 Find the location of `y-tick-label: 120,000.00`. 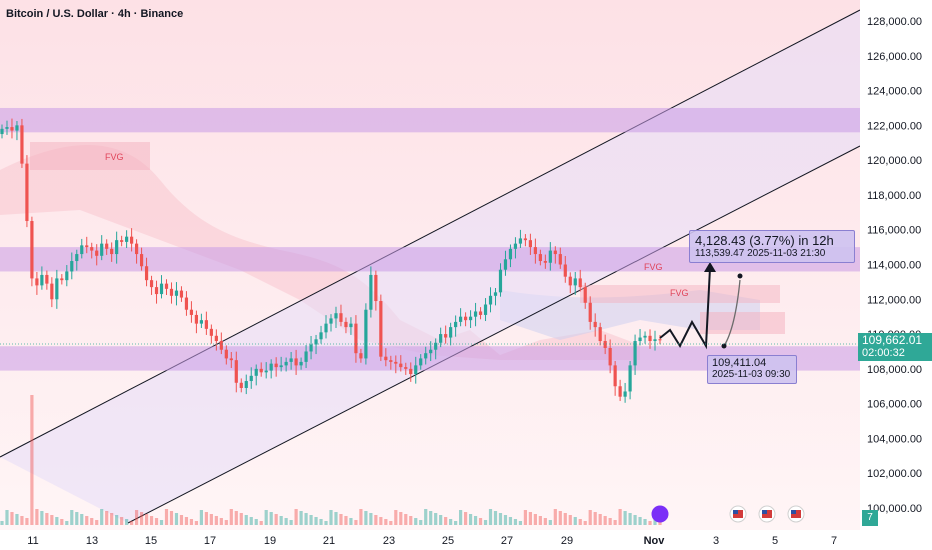

y-tick-label: 120,000.00 is located at coordinates (894, 161).